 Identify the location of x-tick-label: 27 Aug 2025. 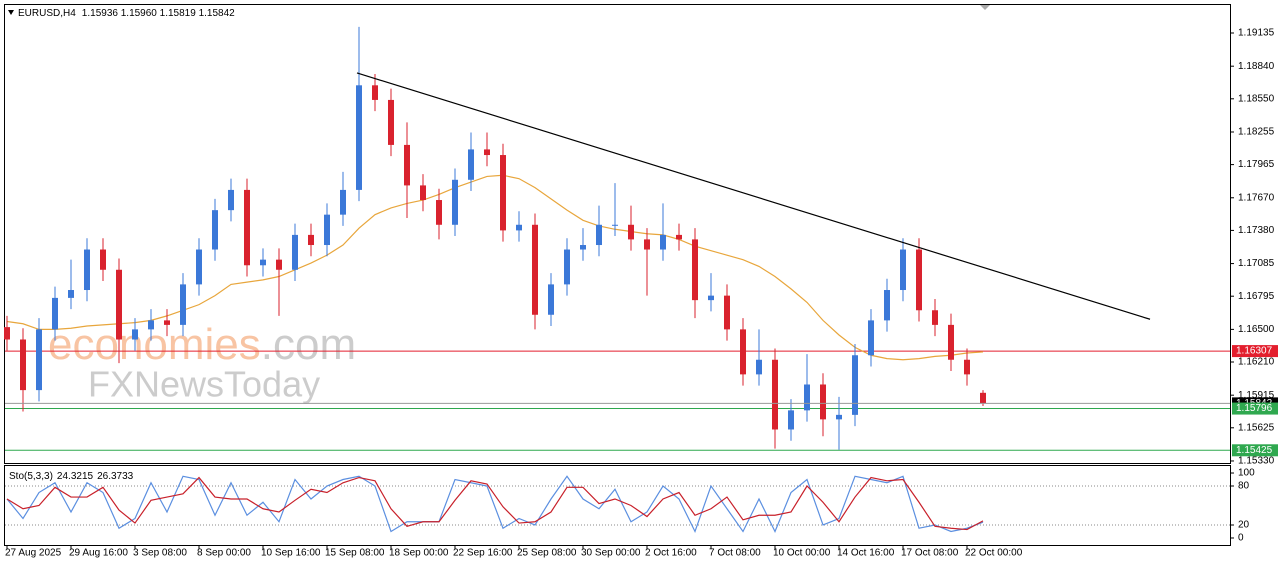
(33, 553).